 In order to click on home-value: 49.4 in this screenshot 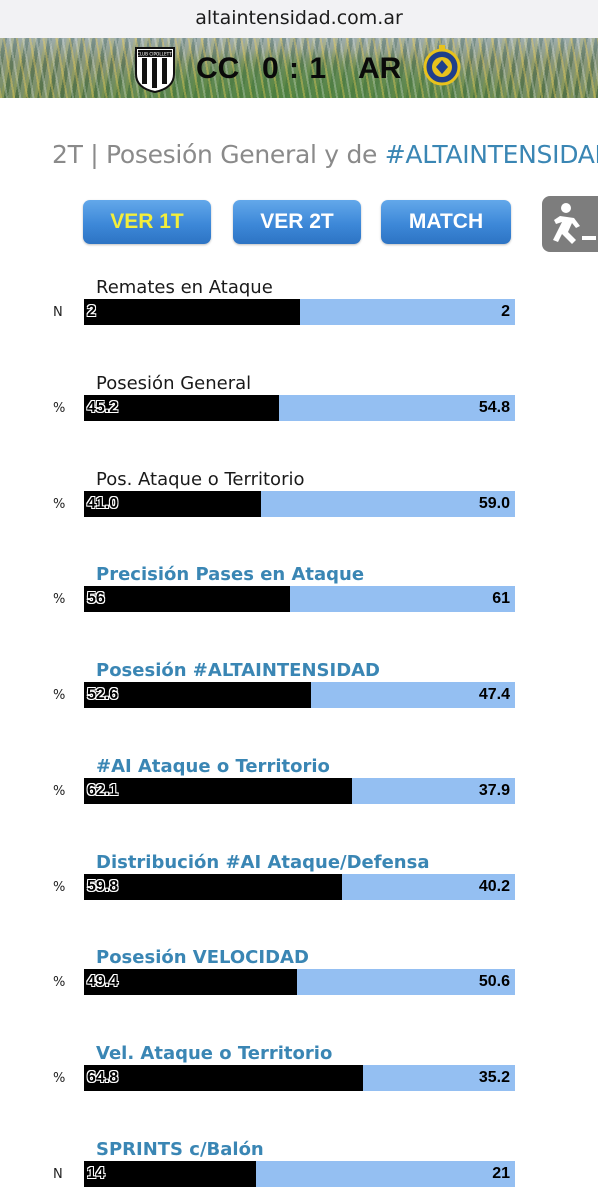, I will do `click(103, 982)`.